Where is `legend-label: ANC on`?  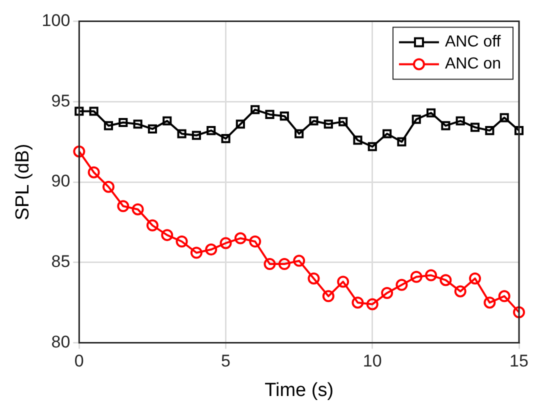
legend-label: ANC on is located at coordinates (473, 64).